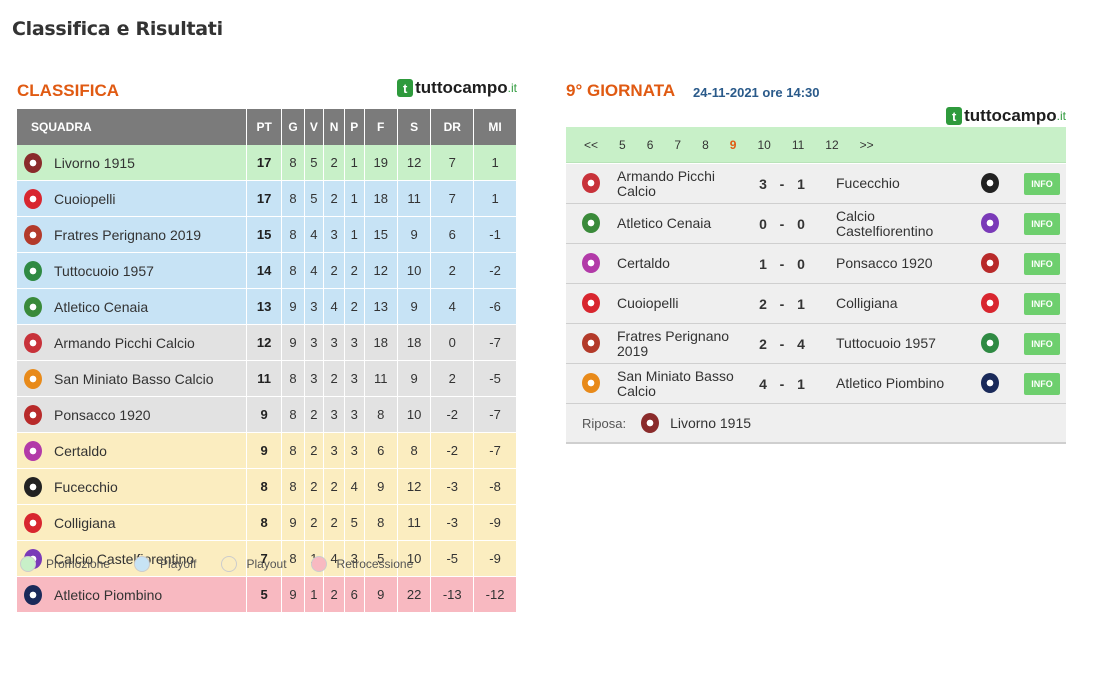  Describe the element at coordinates (86, 486) in the screenshot. I see `team-name: Fucecchio` at that location.